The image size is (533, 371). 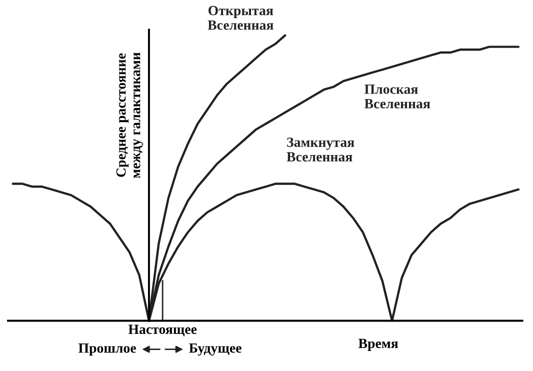 What do you see at coordinates (130, 115) in the screenshot?
I see `y-axis-title: Среднее расстояние между галактиками` at bounding box center [130, 115].